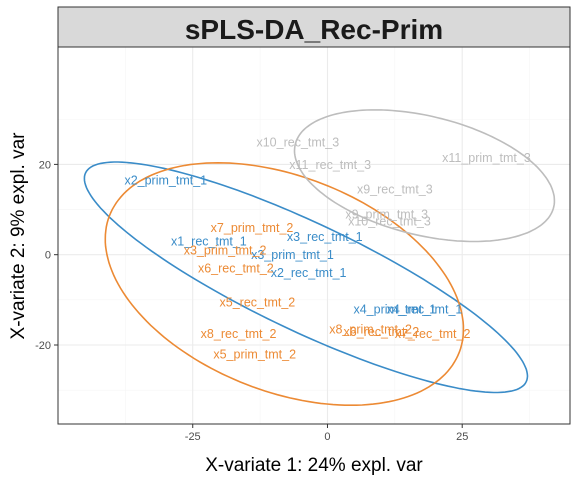 The image size is (576, 480). Describe the element at coordinates (325, 237) in the screenshot. I see `point-label: x3_rec_tmt_1` at that location.